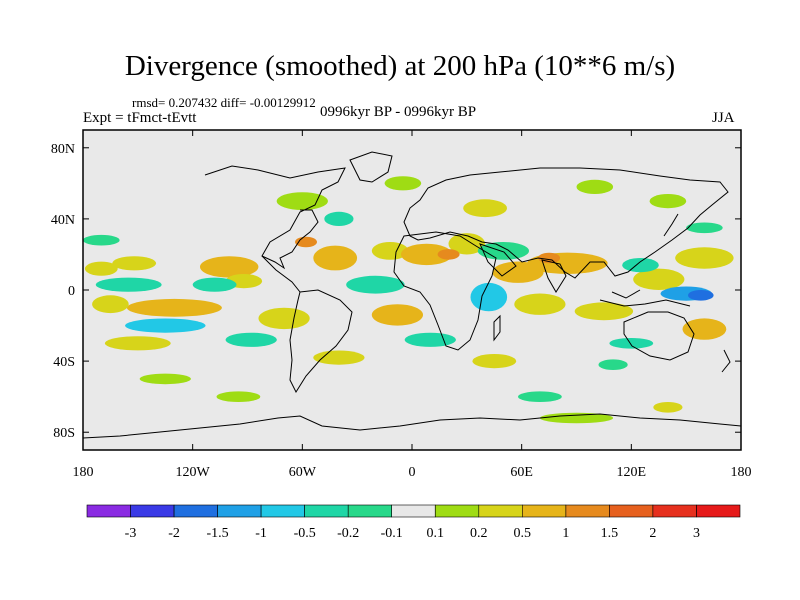 The height and width of the screenshot is (600, 800). What do you see at coordinates (497, 328) in the screenshot?
I see `coast-madagascar` at bounding box center [497, 328].